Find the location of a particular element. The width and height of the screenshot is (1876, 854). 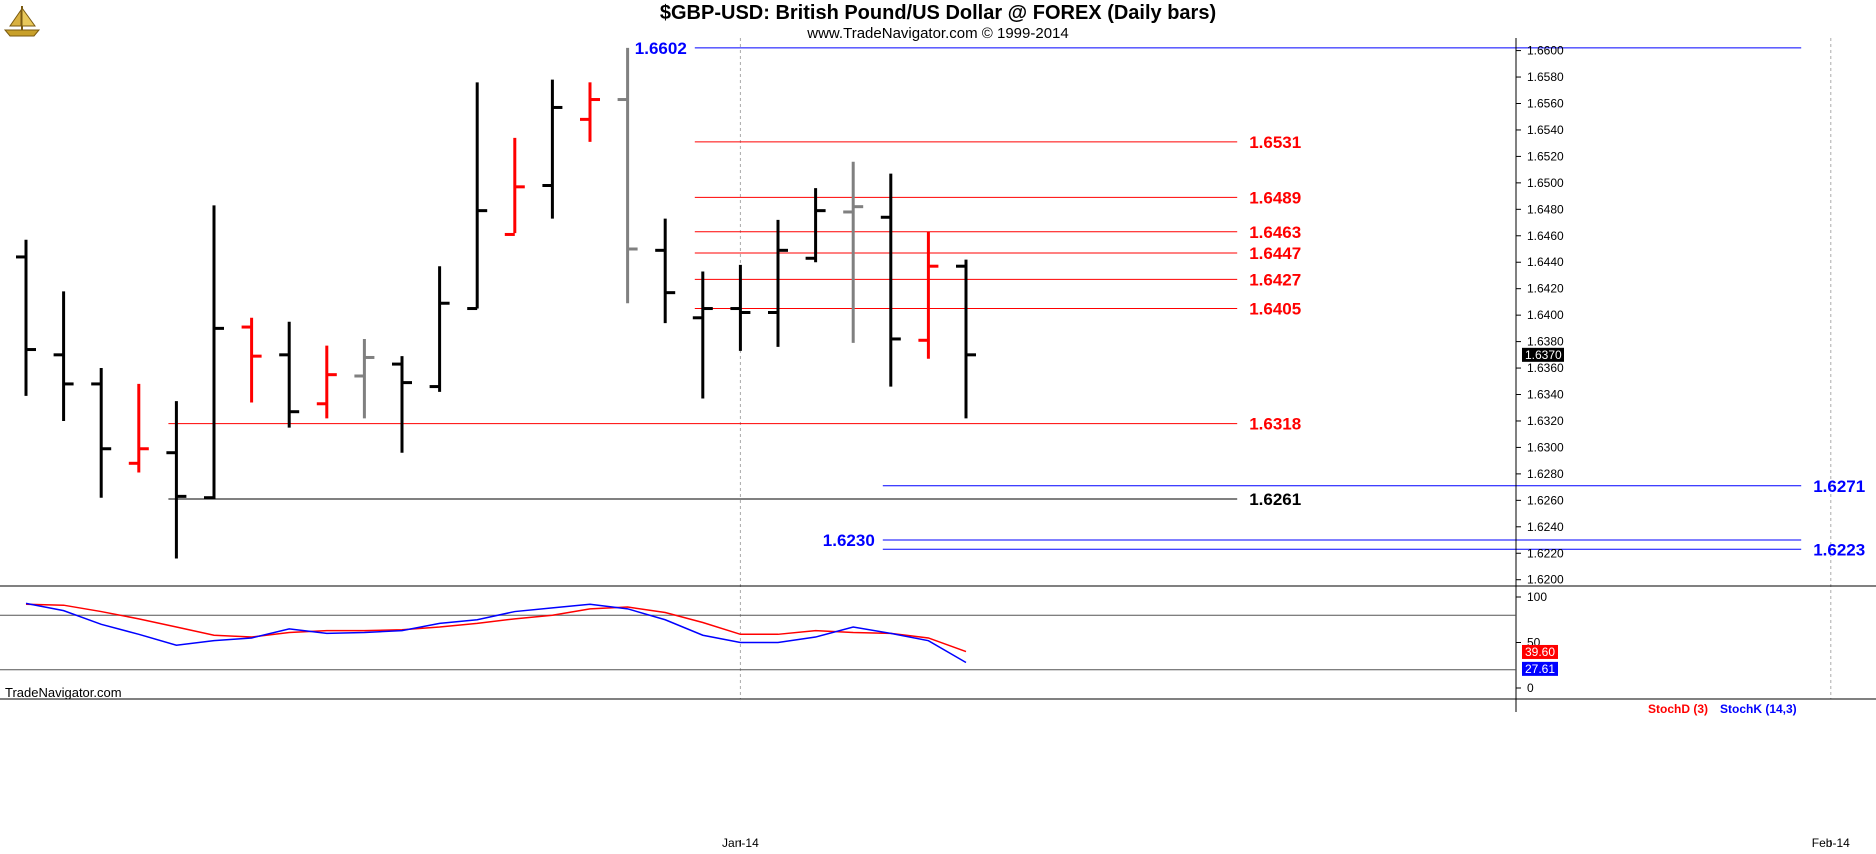

stoch-y-label: 0 is located at coordinates (1530, 688).